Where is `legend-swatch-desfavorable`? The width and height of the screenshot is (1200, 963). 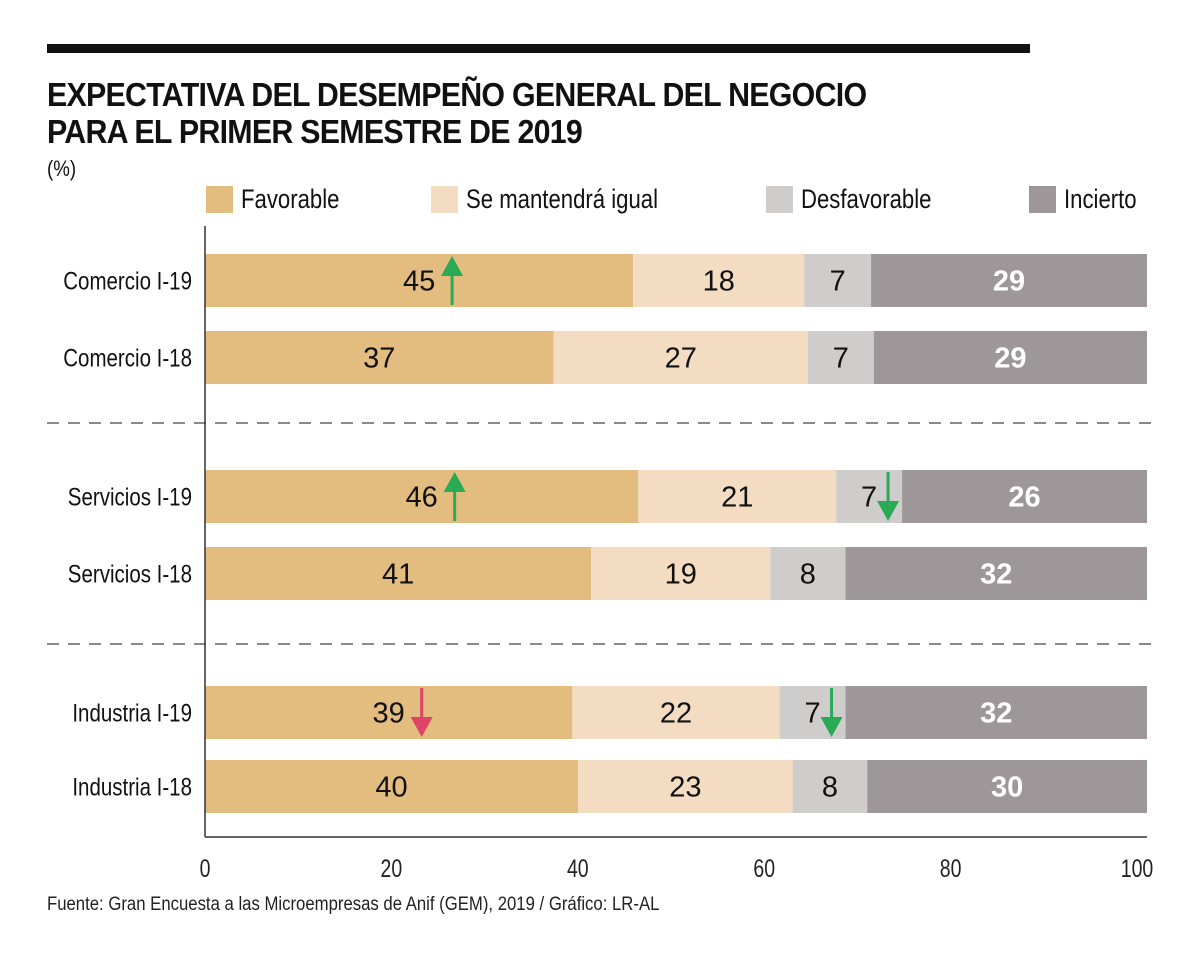 legend-swatch-desfavorable is located at coordinates (779, 199).